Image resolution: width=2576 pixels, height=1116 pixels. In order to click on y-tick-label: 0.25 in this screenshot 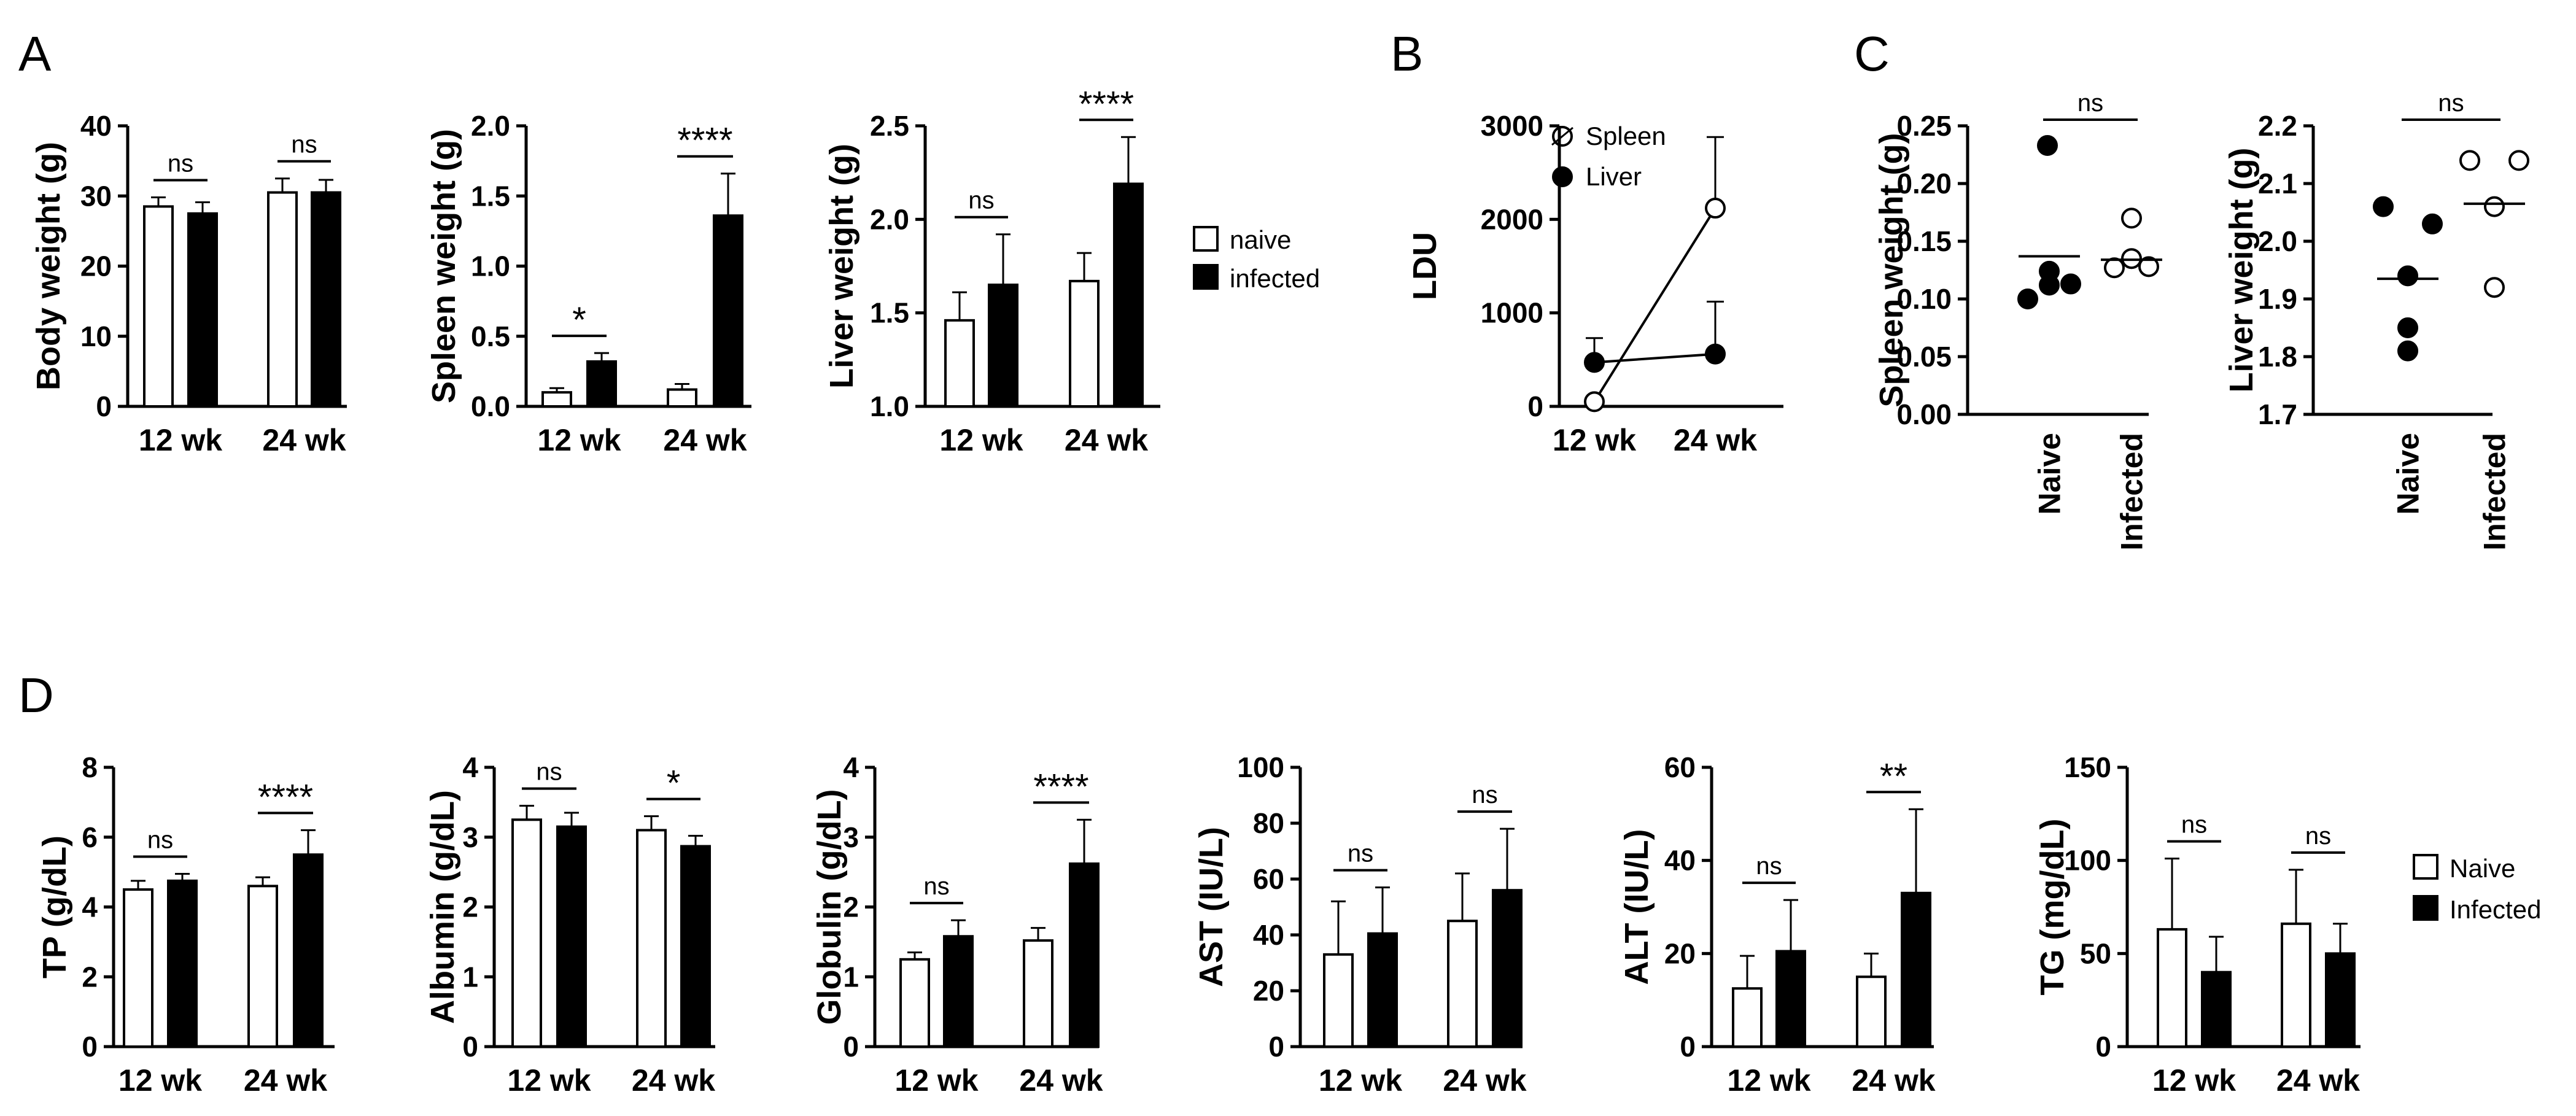, I will do `click(1924, 126)`.